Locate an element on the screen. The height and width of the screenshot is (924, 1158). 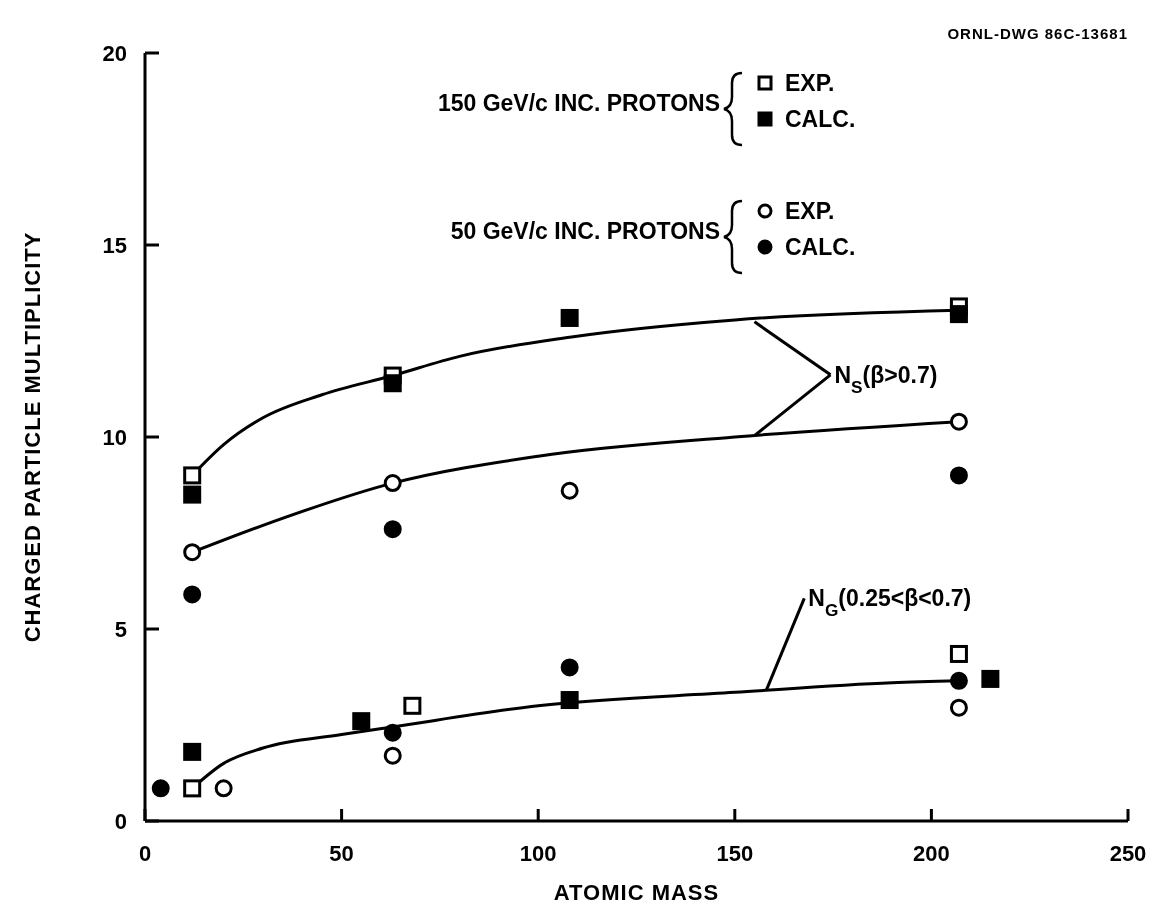
annotation: N$_{S}$(β>0.7) is located at coordinates (886, 379).